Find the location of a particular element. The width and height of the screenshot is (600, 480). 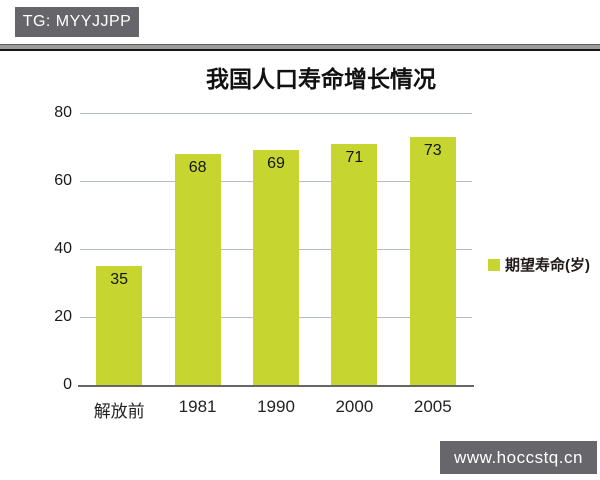

bar-1990: 69 is located at coordinates (276, 267).